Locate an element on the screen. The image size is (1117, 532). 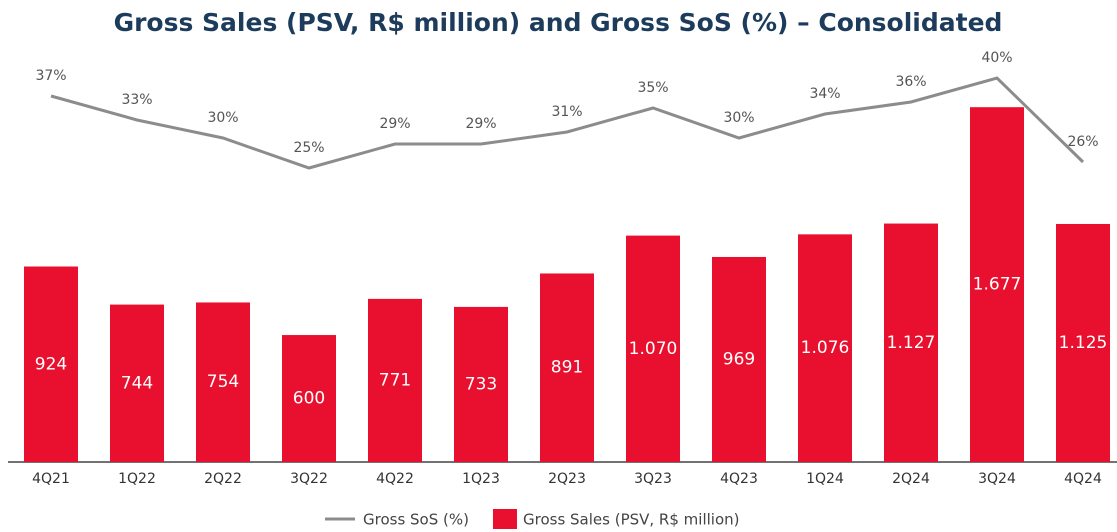
bar-value-label: 969 is located at coordinates (739, 359).